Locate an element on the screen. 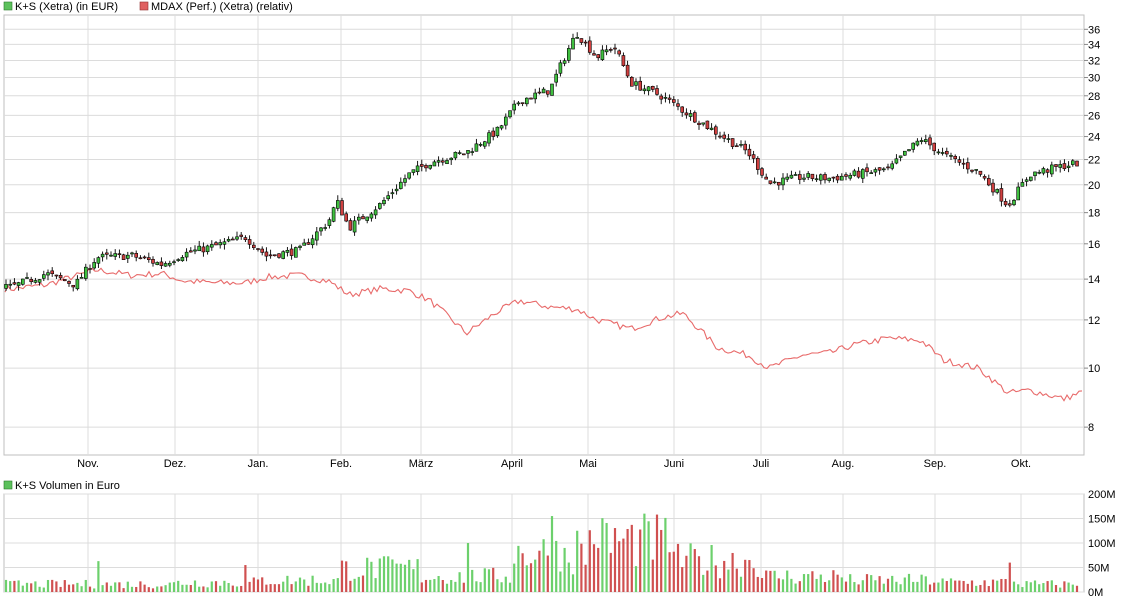 The width and height of the screenshot is (1128, 604). legend-volume: K+S Volumen in Euro is located at coordinates (61, 486).